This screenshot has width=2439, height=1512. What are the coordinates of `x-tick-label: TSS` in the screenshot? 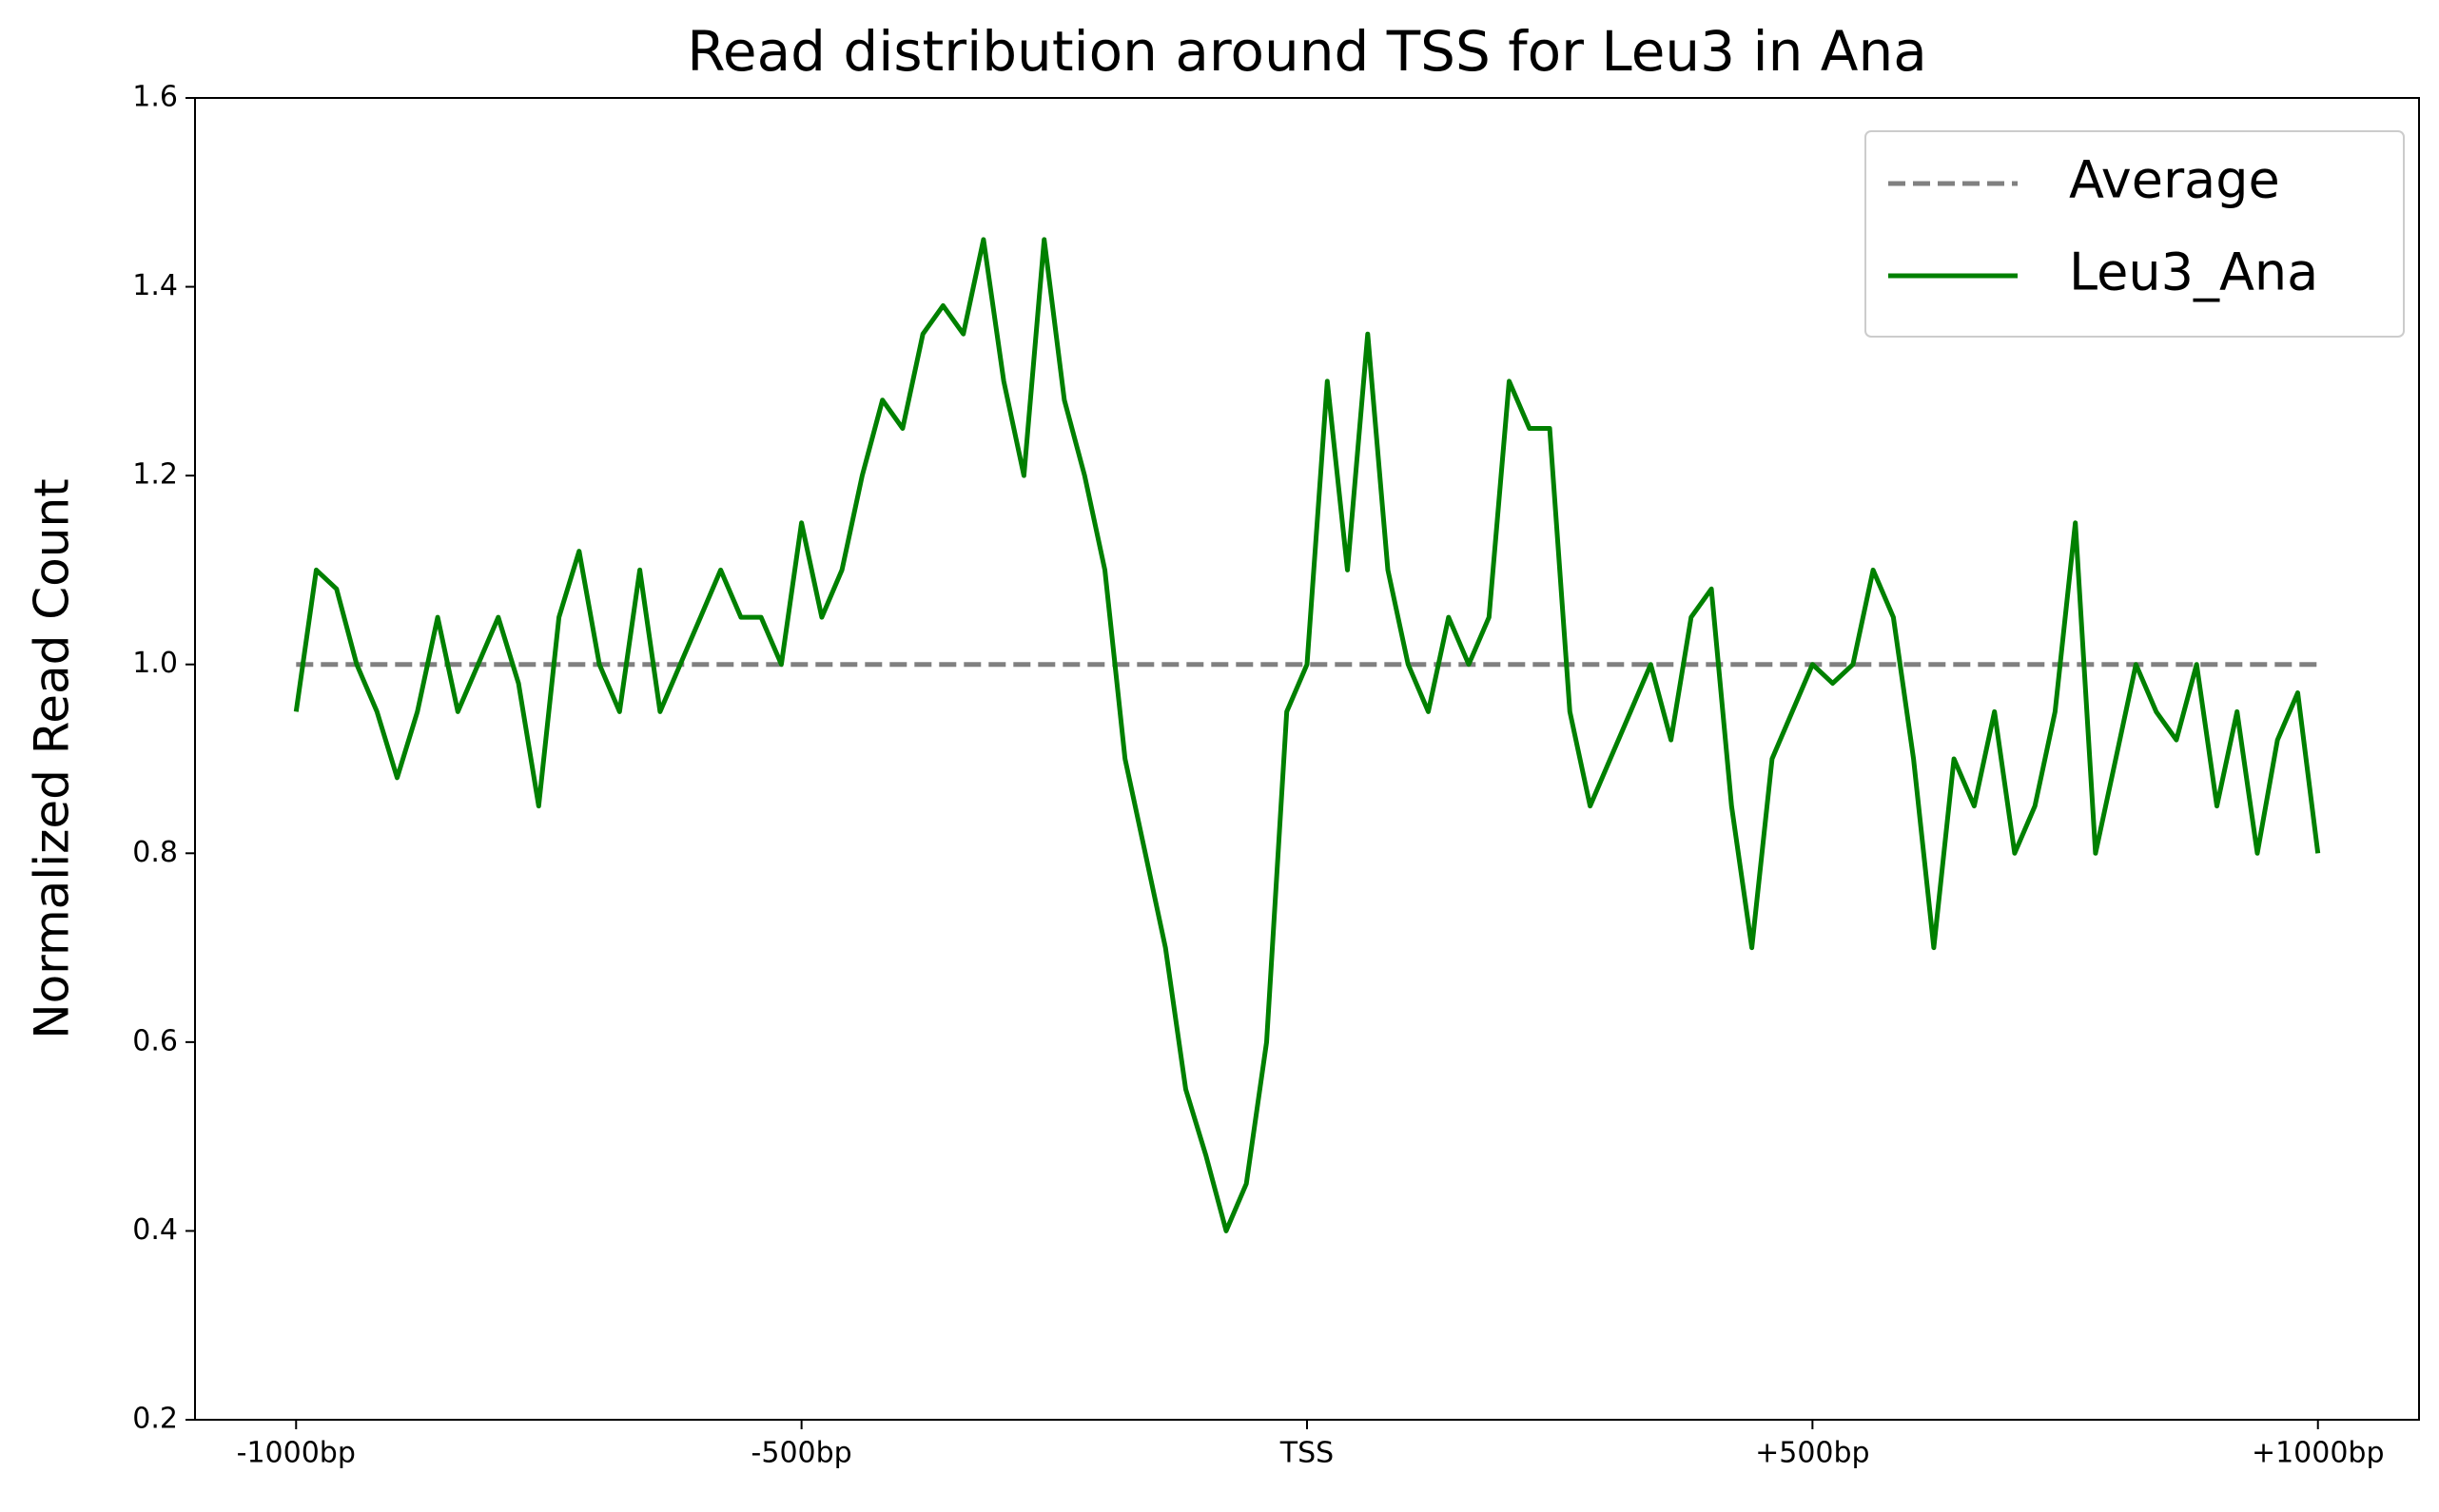 It's located at (1306, 1453).